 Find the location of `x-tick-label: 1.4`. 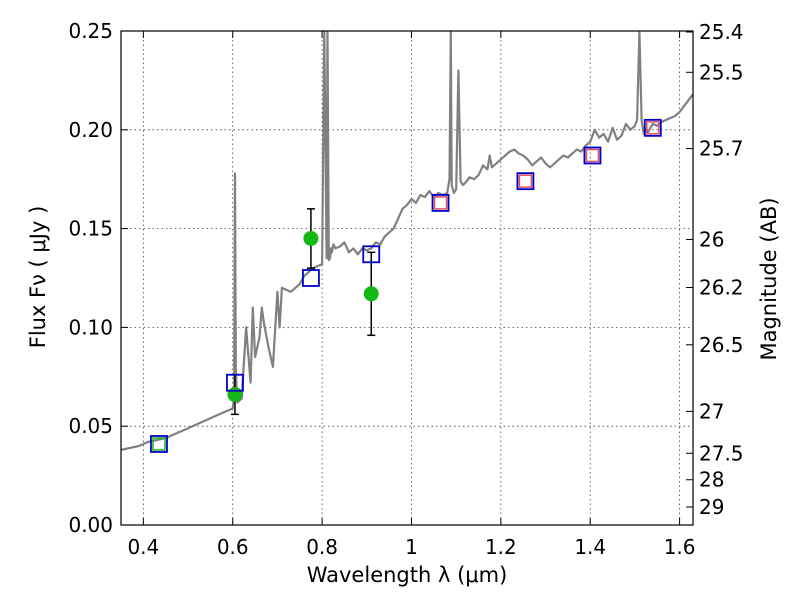

x-tick-label: 1.4 is located at coordinates (590, 547).